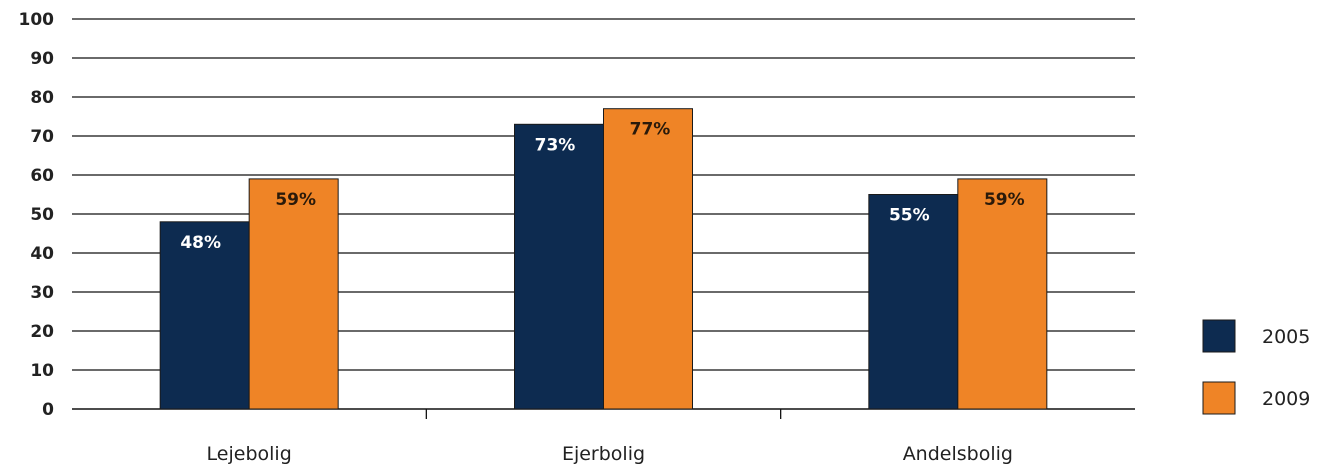 The width and height of the screenshot is (1321, 468). I want to click on legend: 2005 2009, so click(1256, 367).